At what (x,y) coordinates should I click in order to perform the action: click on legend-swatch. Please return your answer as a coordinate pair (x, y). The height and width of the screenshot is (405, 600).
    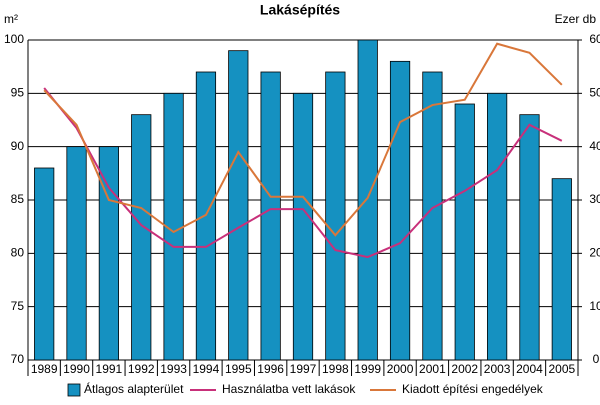
    Looking at the image, I should click on (74, 390).